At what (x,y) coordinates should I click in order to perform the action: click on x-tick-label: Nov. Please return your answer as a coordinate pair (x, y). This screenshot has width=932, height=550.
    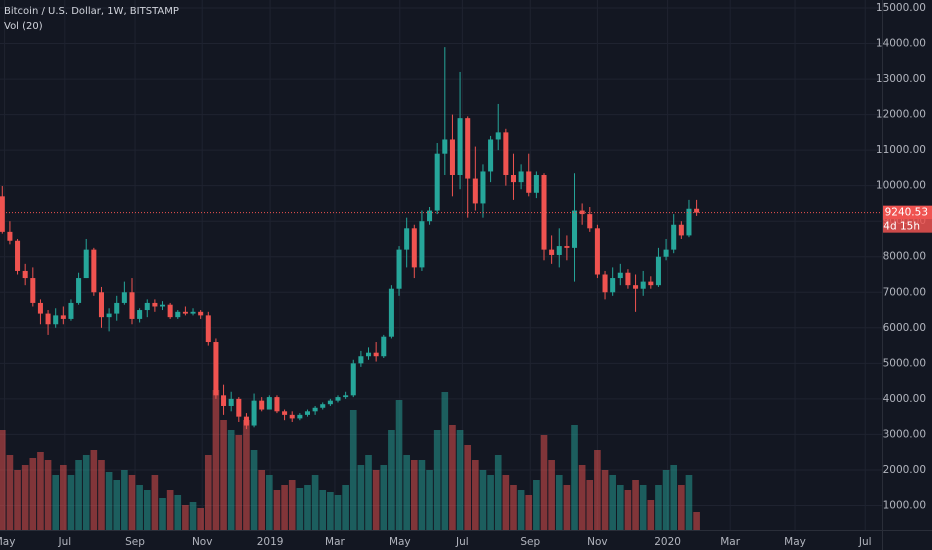
    Looking at the image, I should click on (597, 542).